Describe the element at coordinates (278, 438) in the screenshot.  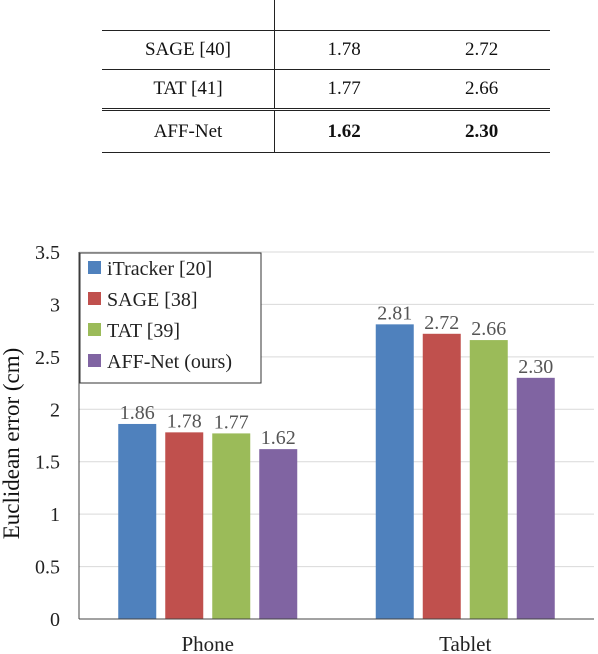
I see `data-label: 1.62` at that location.